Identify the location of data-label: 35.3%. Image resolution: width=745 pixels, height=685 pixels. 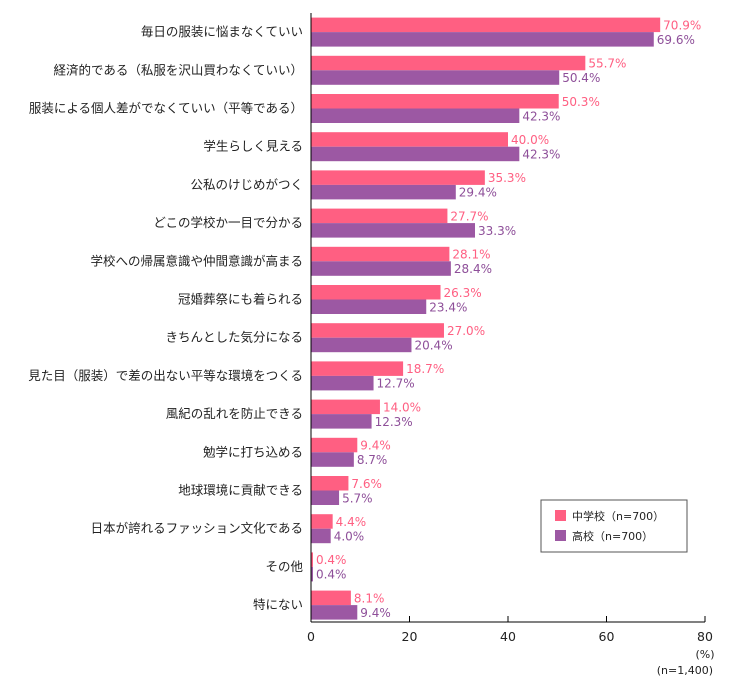
(507, 178).